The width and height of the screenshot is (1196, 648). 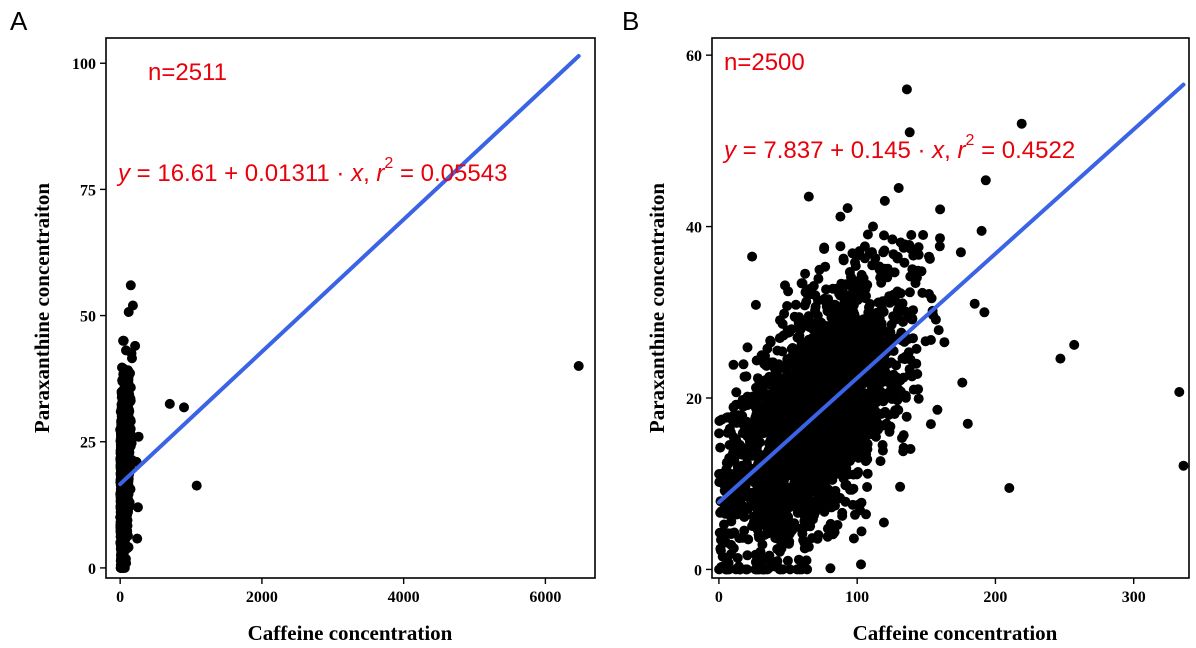 I want to click on x-tick-label-b: 100, so click(x=857, y=597).